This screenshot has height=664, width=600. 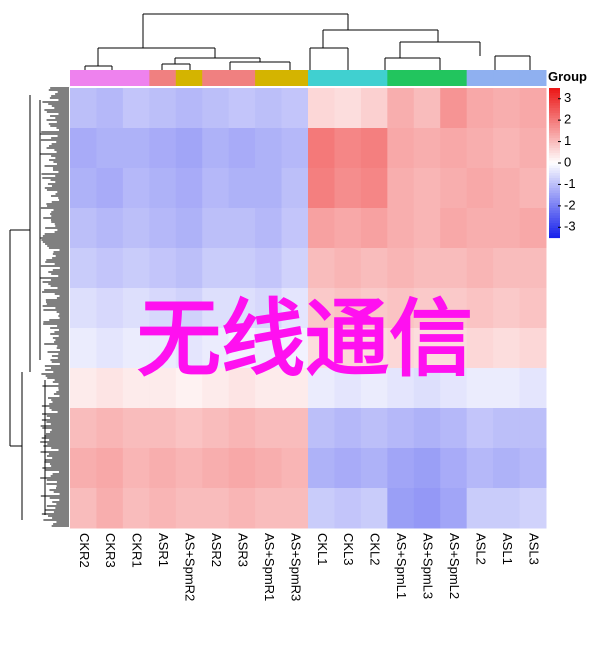 I want to click on column-label: AS+SpmL1, so click(x=401, y=566).